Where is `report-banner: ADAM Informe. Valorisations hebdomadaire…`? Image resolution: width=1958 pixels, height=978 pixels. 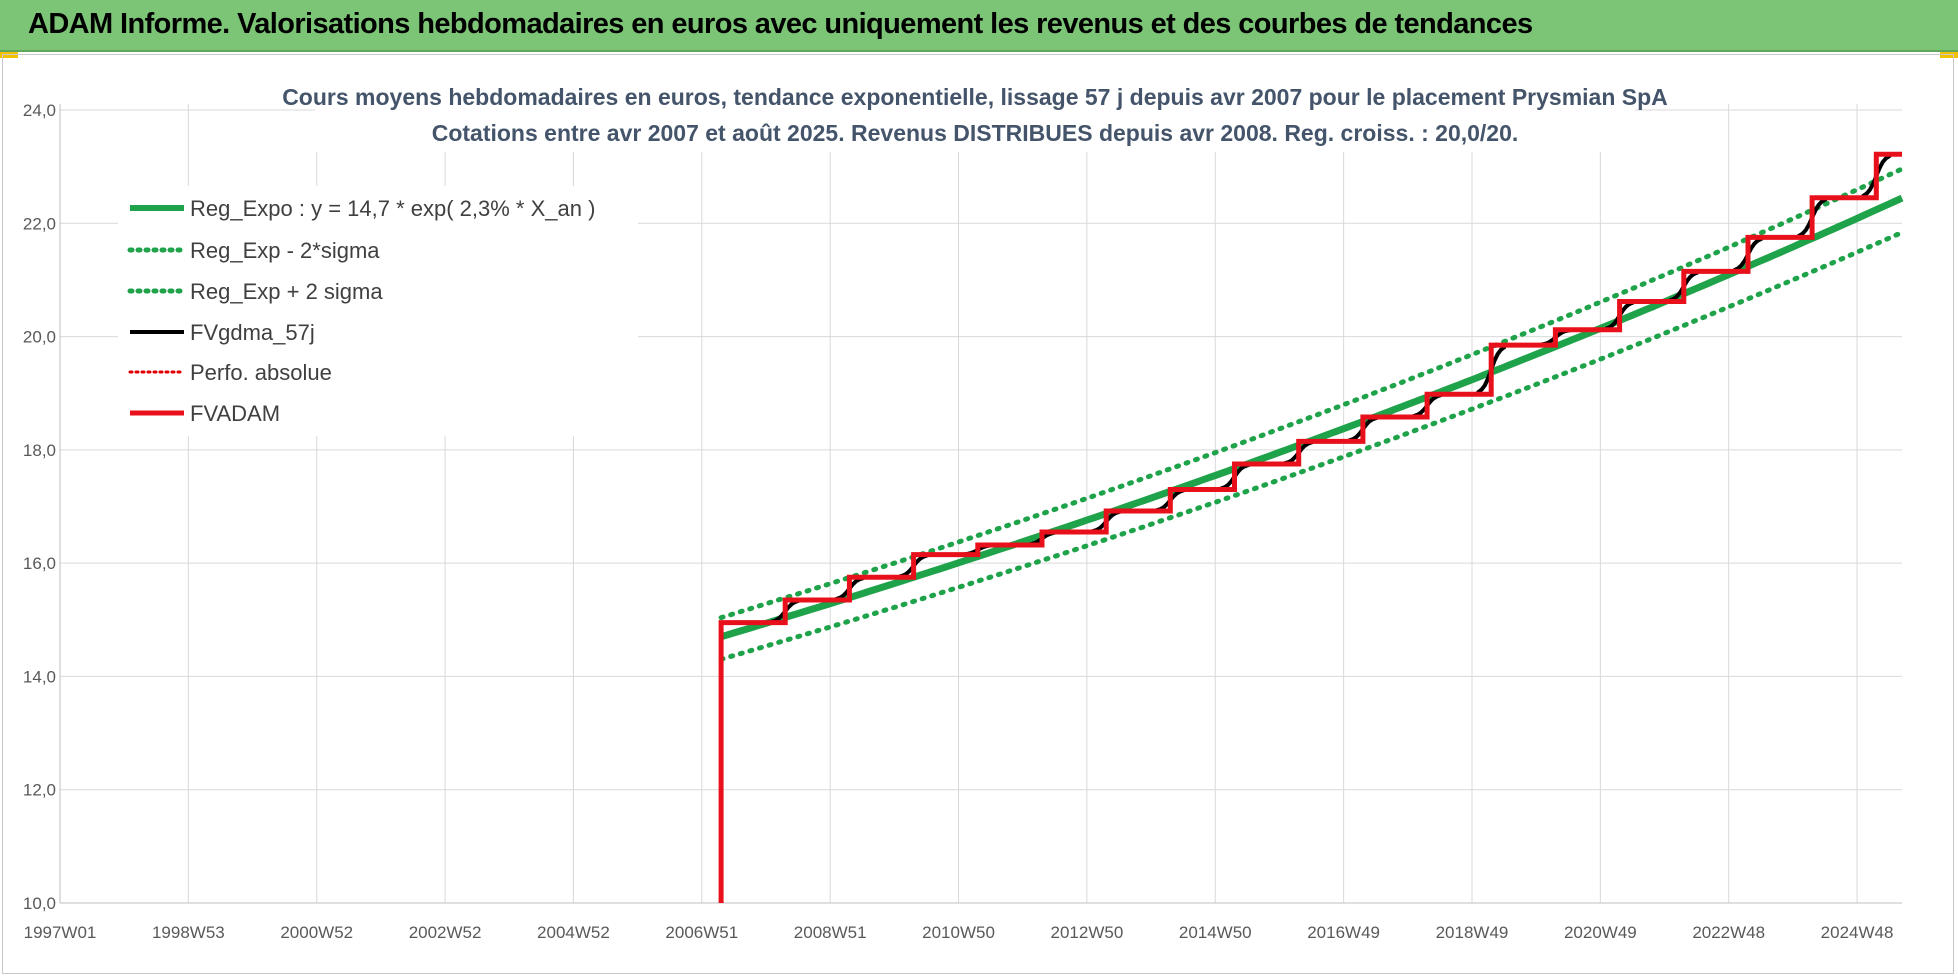
report-banner: ADAM Informe. Valorisations hebdomadaire… is located at coordinates (979, 26).